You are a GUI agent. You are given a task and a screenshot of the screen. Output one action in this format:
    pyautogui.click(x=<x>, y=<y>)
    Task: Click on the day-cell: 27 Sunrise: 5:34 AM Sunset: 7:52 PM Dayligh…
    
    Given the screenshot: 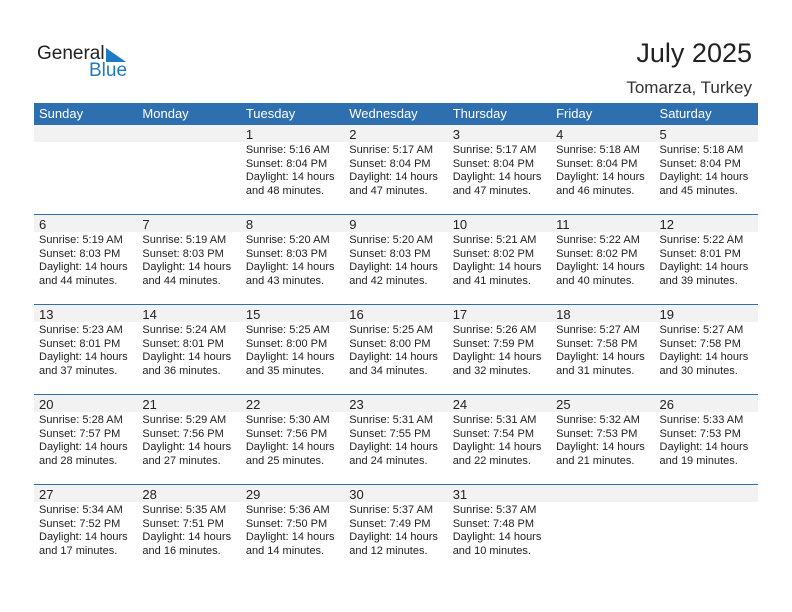 What is the action you would take?
    pyautogui.click(x=86, y=530)
    